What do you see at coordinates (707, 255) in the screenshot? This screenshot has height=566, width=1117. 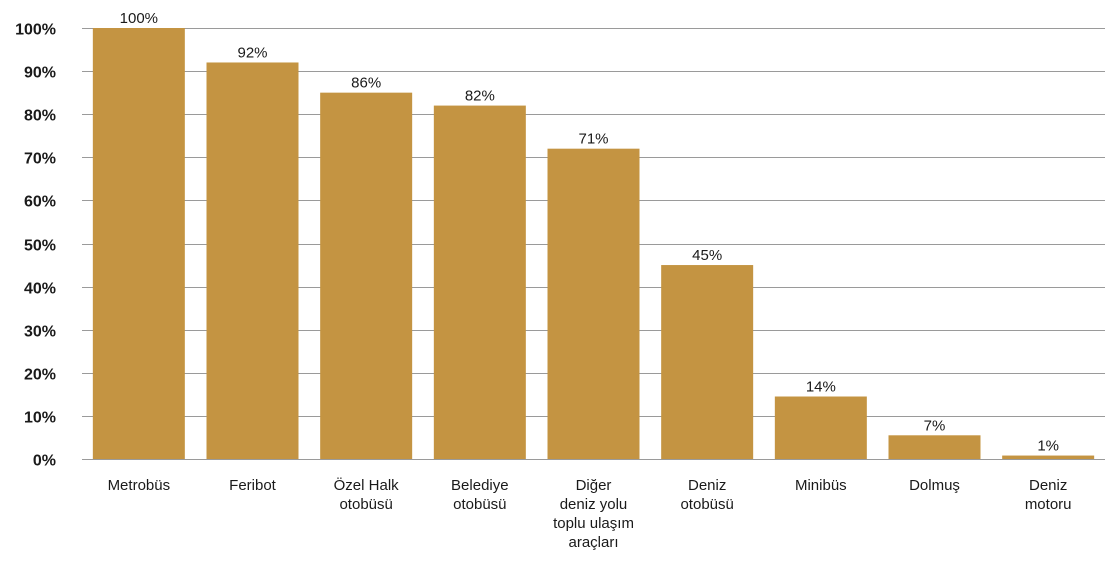 I see `data-label: 45%` at bounding box center [707, 255].